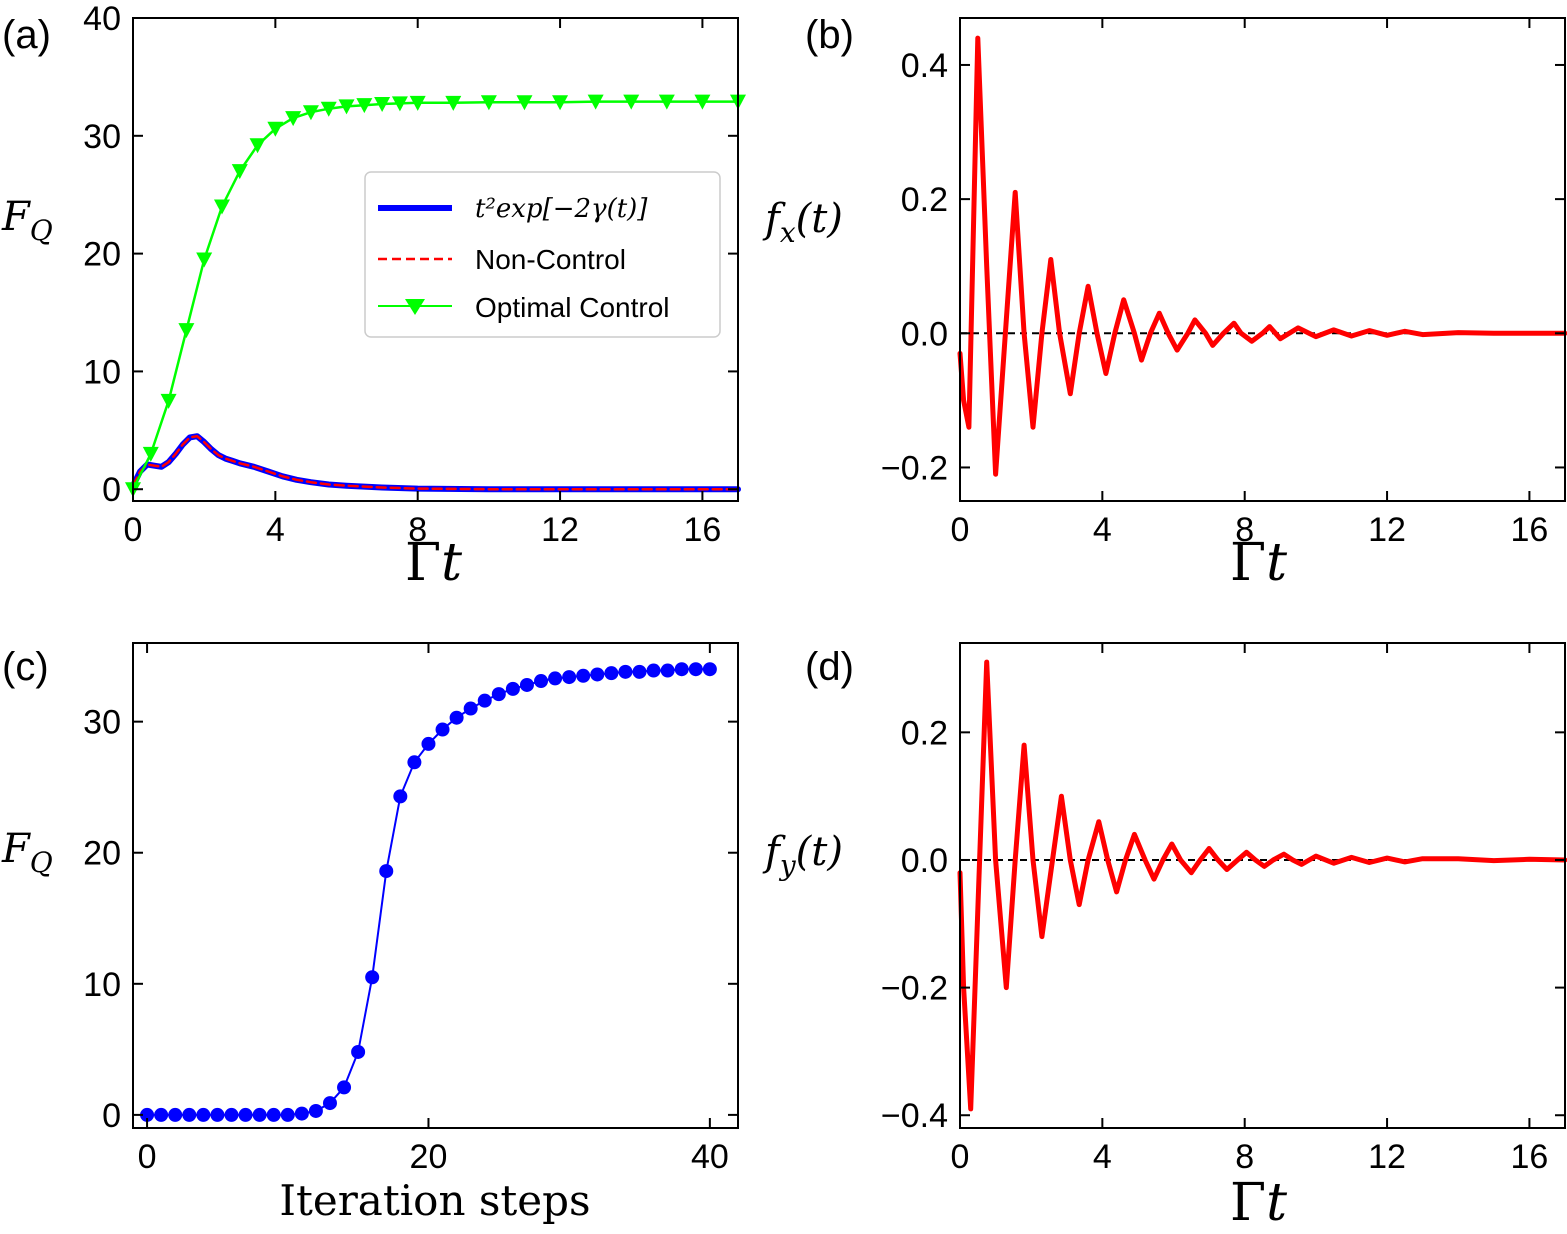 The image size is (1567, 1234). I want to click on panel-a-label: (a), so click(26, 35).